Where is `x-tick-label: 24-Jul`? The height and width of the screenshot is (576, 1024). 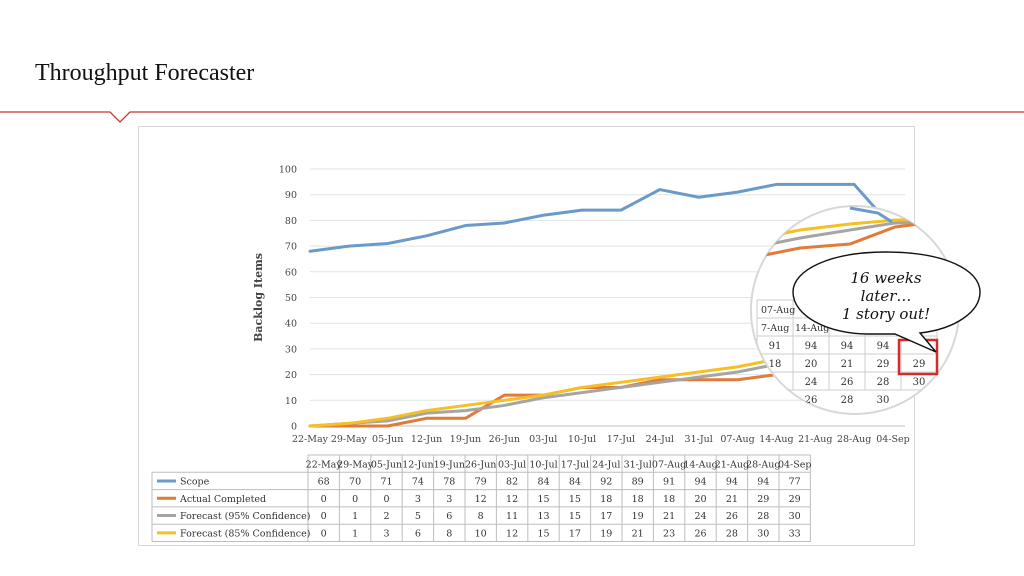
x-tick-label: 24-Jul is located at coordinates (660, 439).